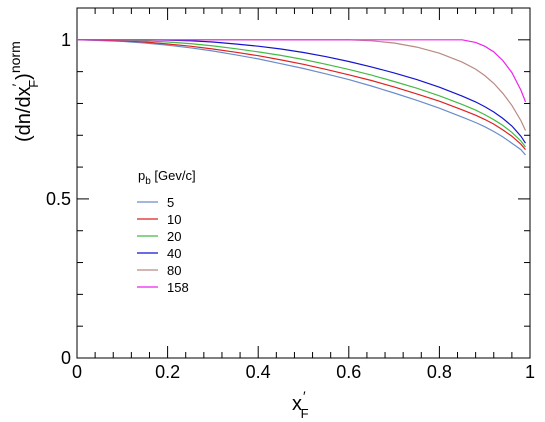 This screenshot has height=422, width=545. What do you see at coordinates (439, 372) in the screenshot?
I see `x-tick-label: 0.8` at bounding box center [439, 372].